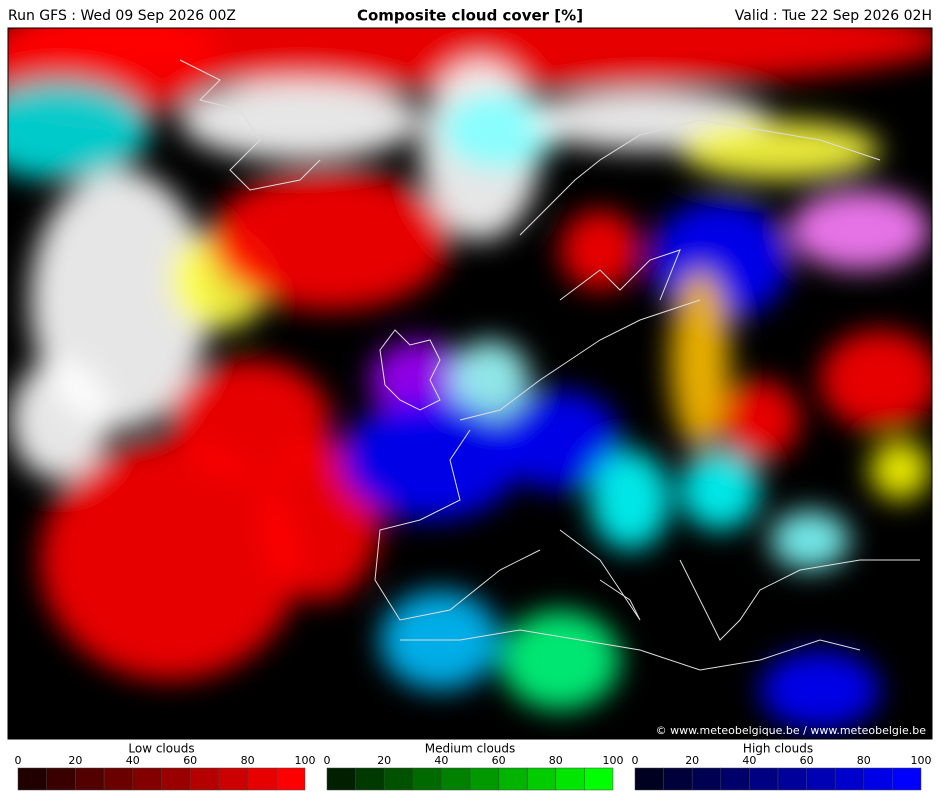 The image size is (940, 804). What do you see at coordinates (122, 16) in the screenshot?
I see `run-label: Run GFS : Wed 09 Sep 2026 00Z` at bounding box center [122, 16].